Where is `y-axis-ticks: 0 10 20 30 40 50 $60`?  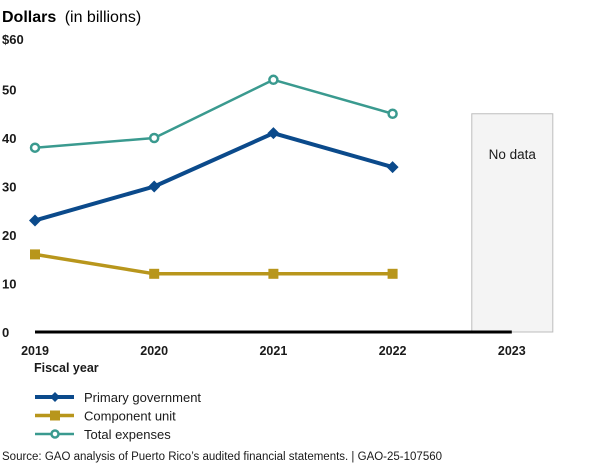
y-axis-ticks: 0 10 20 30 40 50 $60 is located at coordinates (13, 186).